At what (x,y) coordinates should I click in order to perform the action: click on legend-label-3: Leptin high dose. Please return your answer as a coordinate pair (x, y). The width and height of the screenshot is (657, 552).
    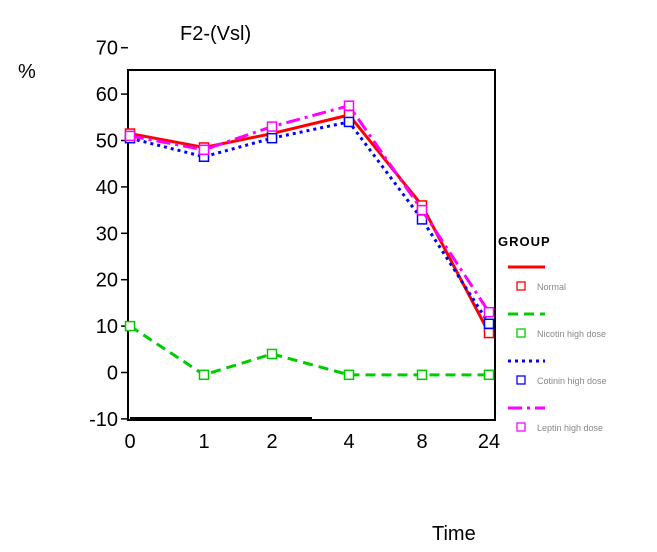
    Looking at the image, I should click on (570, 428).